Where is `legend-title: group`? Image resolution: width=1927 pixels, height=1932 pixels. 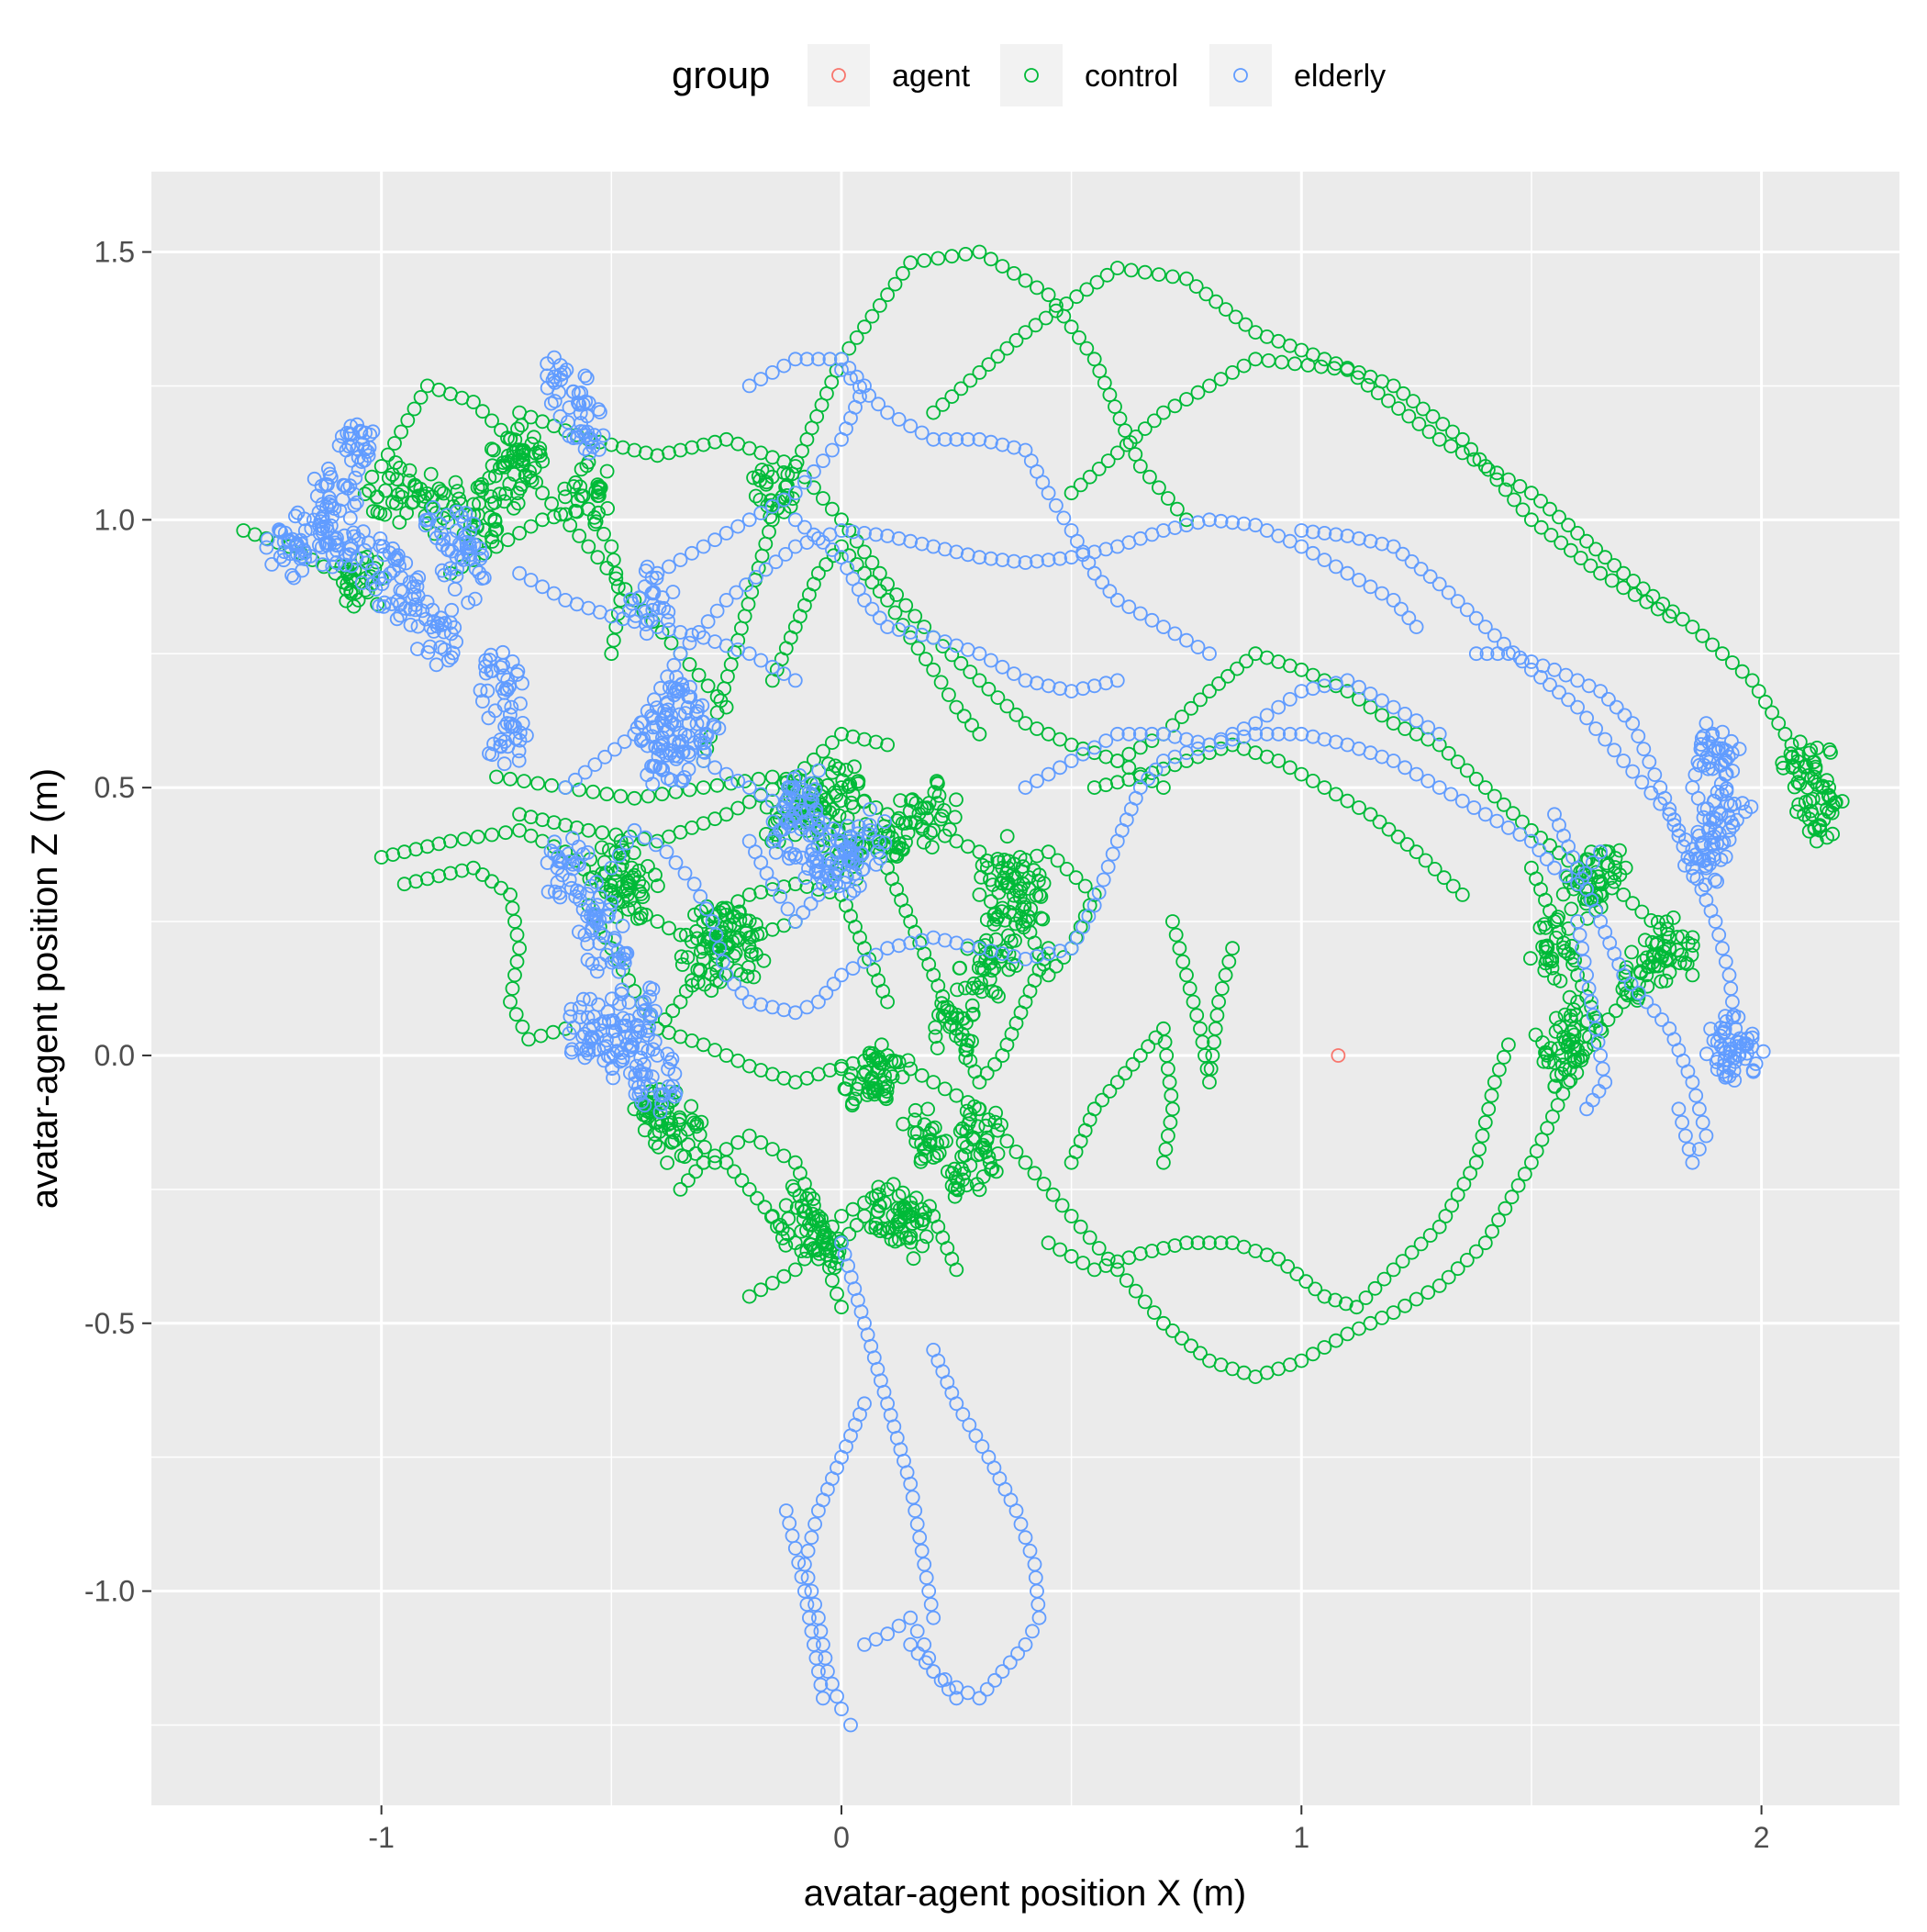
legend-title: group is located at coordinates (721, 74).